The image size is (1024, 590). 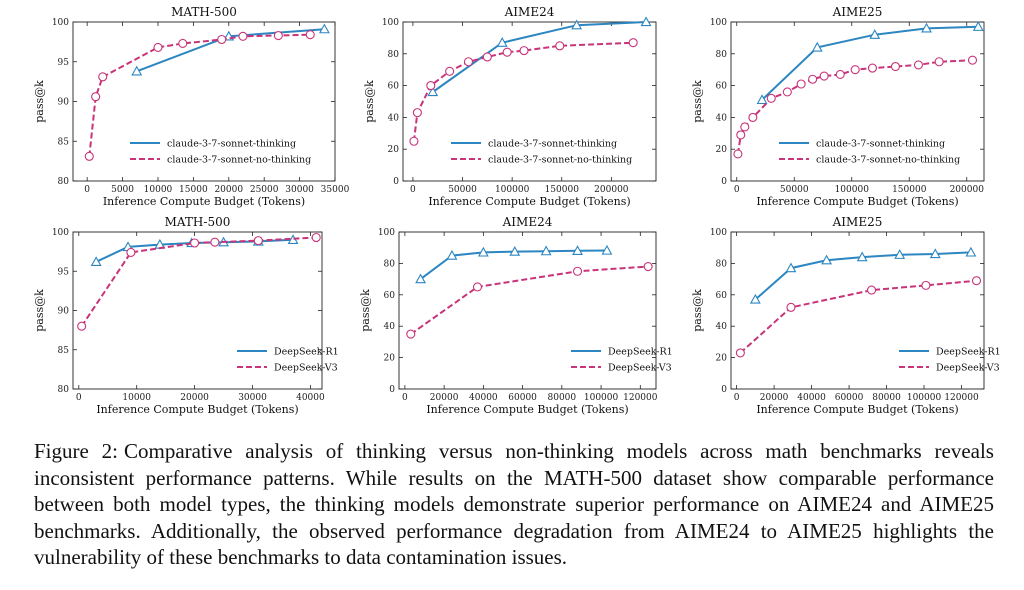 What do you see at coordinates (252, 398) in the screenshot?
I see `x-tick-label: 30000` at bounding box center [252, 398].